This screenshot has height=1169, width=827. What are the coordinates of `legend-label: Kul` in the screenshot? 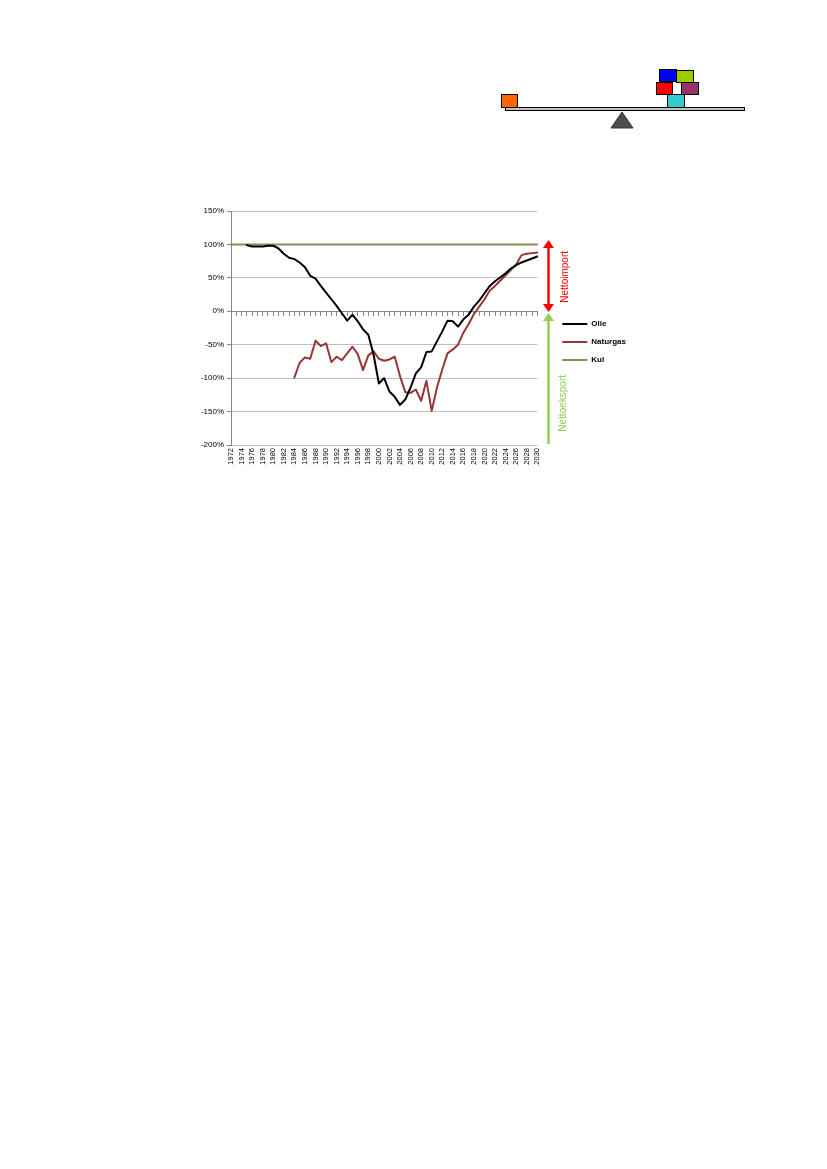 It's located at (598, 360).